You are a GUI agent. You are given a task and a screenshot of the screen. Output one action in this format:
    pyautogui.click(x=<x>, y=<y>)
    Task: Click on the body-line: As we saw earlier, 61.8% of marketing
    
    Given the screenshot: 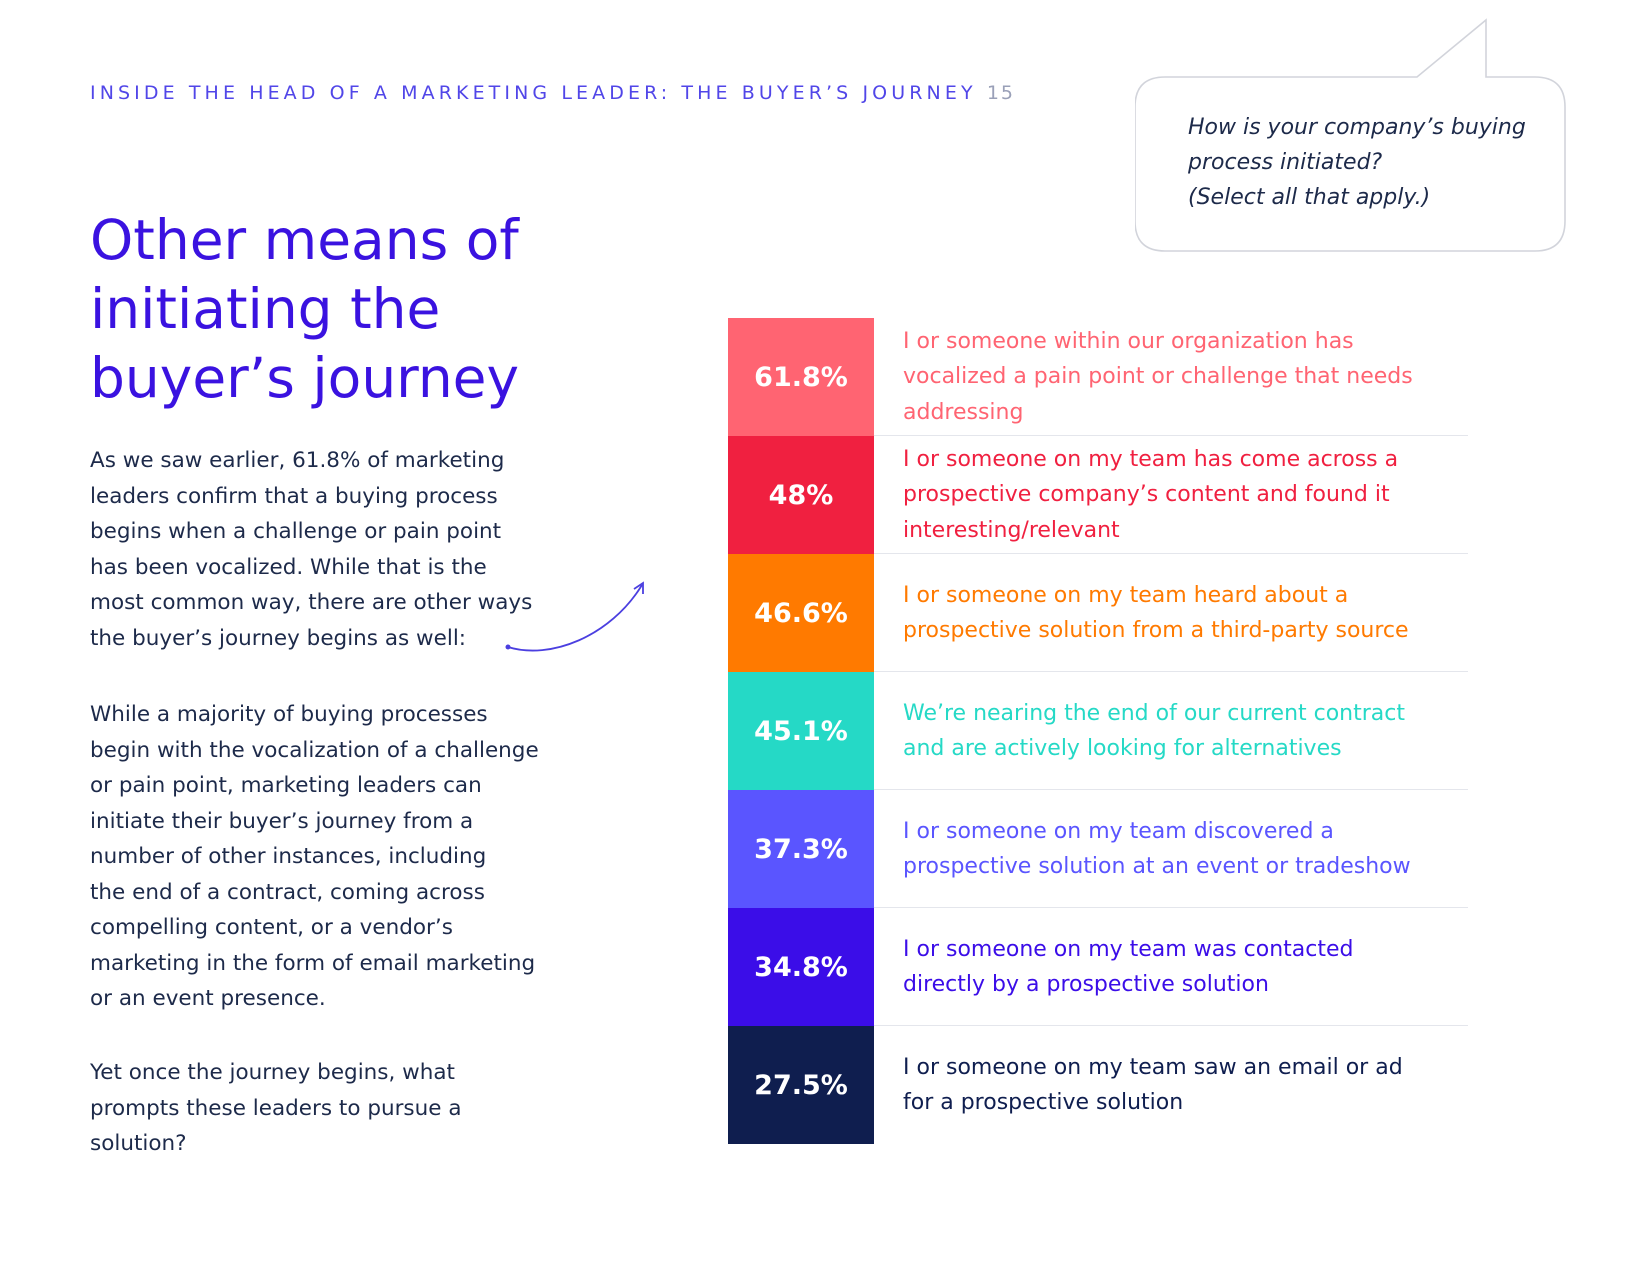 What is the action you would take?
    pyautogui.click(x=297, y=460)
    